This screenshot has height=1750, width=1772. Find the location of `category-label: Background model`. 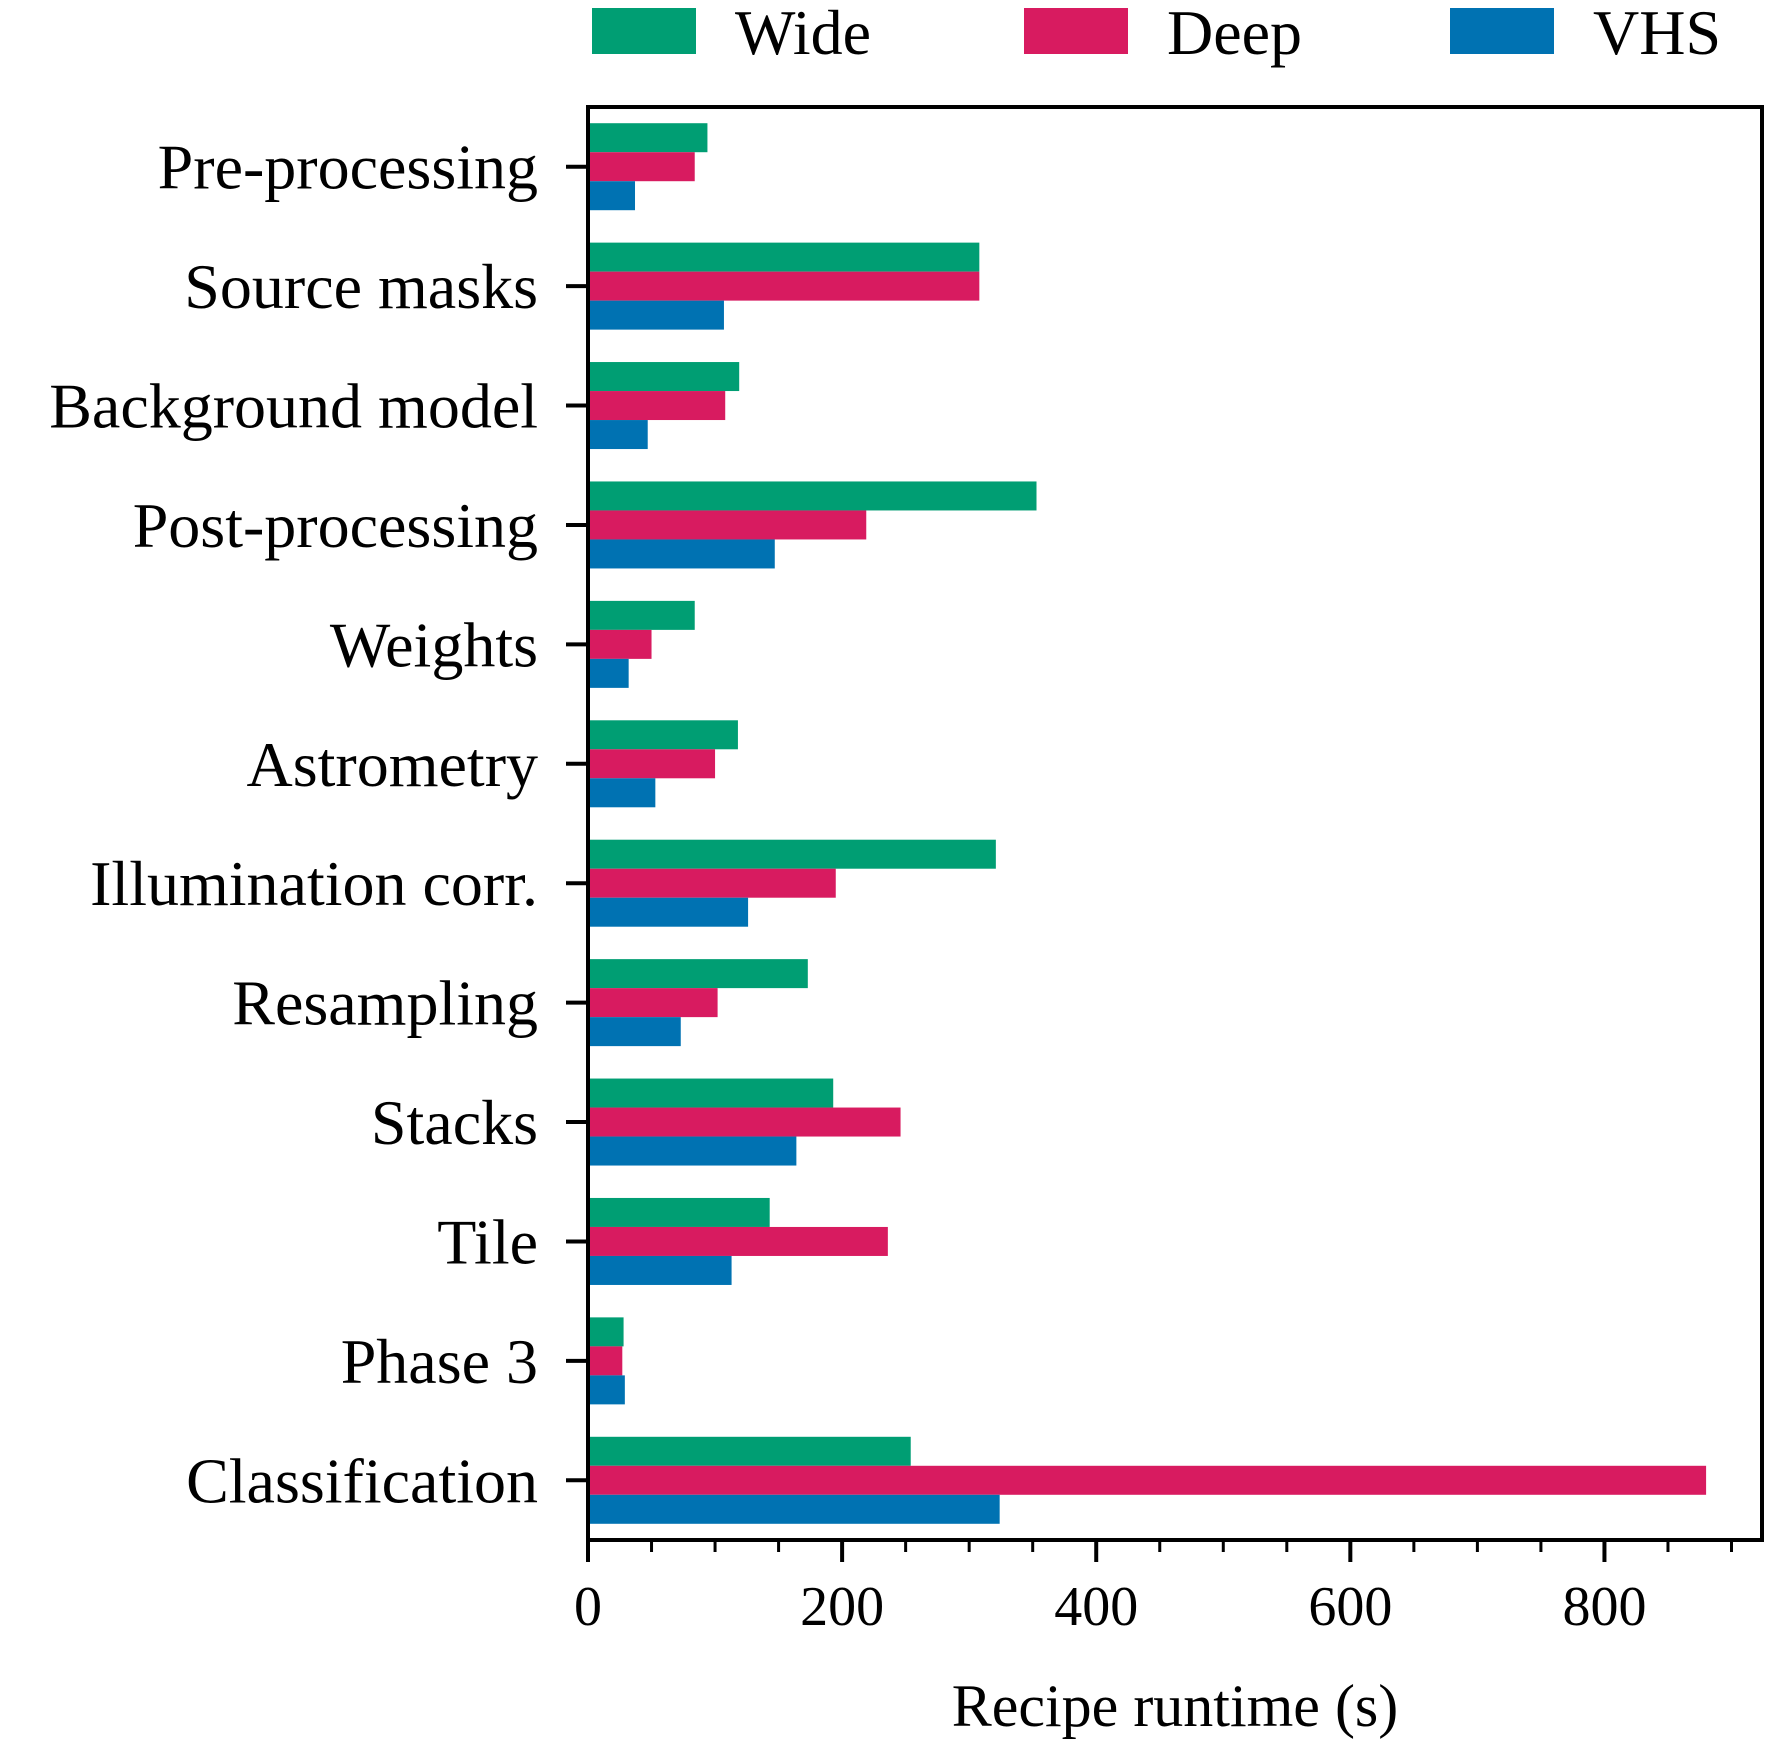

category-label: Background model is located at coordinates (293, 406).